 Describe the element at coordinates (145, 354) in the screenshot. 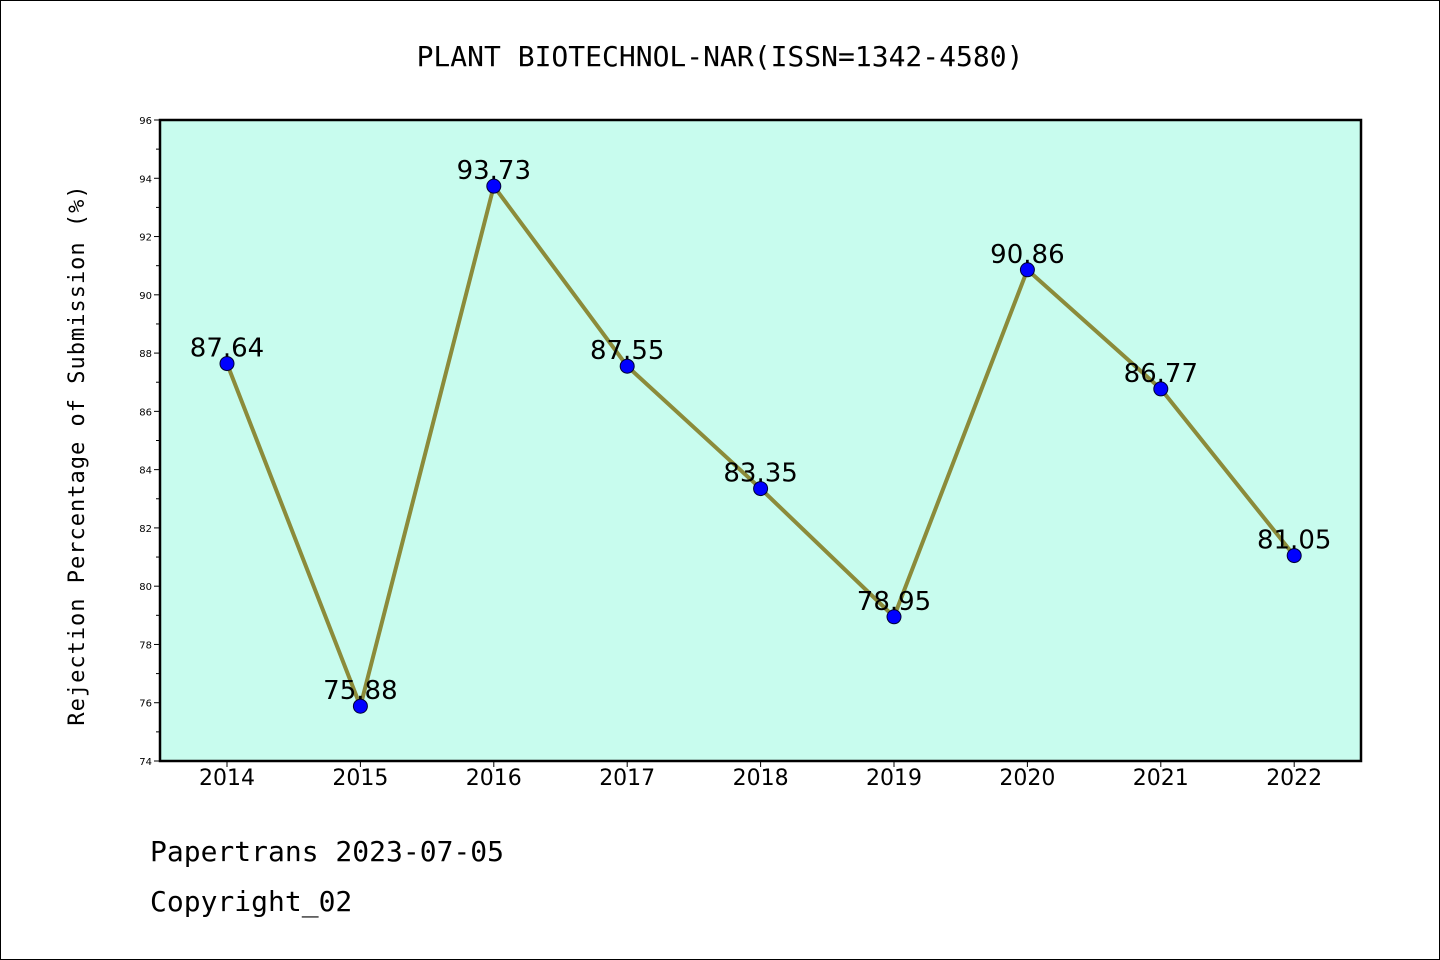

I see `y-tick-label: 88` at that location.